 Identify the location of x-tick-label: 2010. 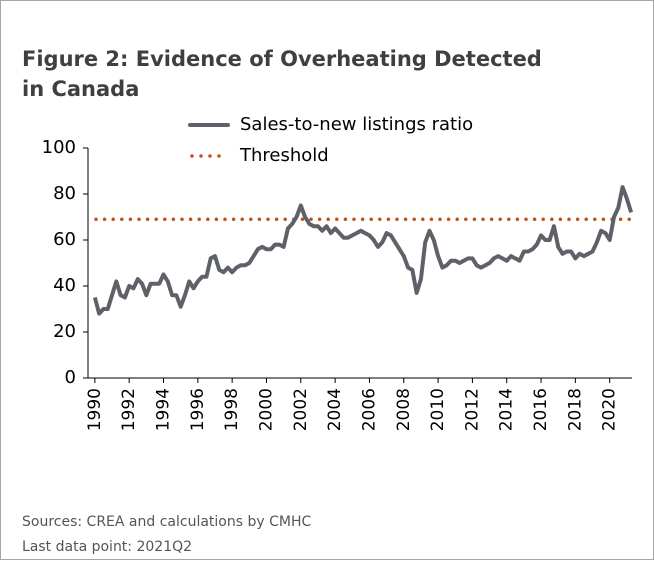
(438, 409).